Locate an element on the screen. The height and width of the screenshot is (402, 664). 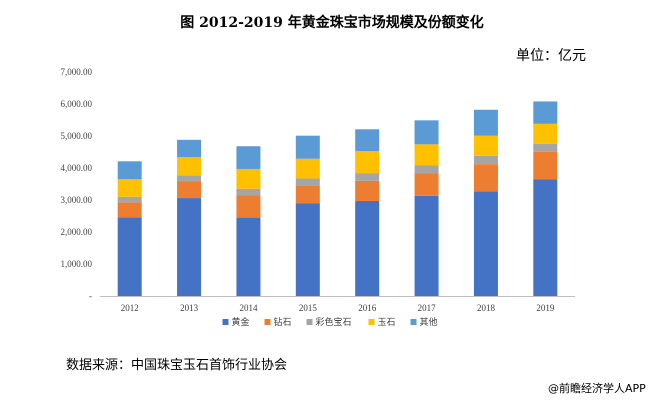
x-tick-label: 2018 is located at coordinates (486, 308).